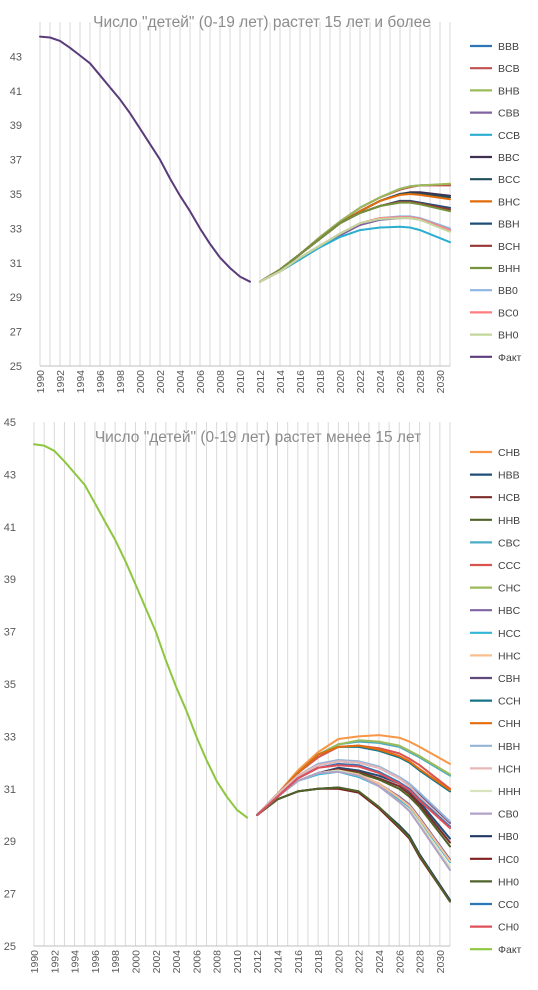 This screenshot has width=538, height=990. What do you see at coordinates (508, 882) in the screenshot?
I see `legend-label: HH0` at bounding box center [508, 882].